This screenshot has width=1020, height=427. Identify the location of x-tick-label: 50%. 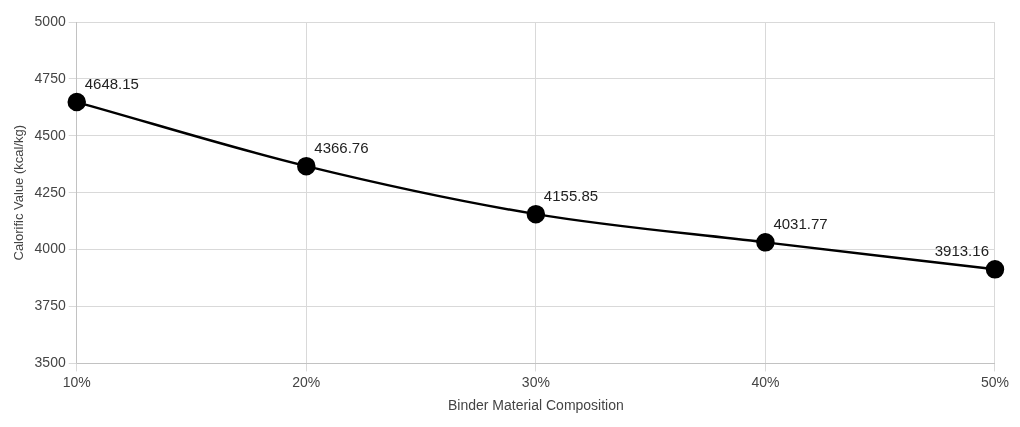
(995, 381).